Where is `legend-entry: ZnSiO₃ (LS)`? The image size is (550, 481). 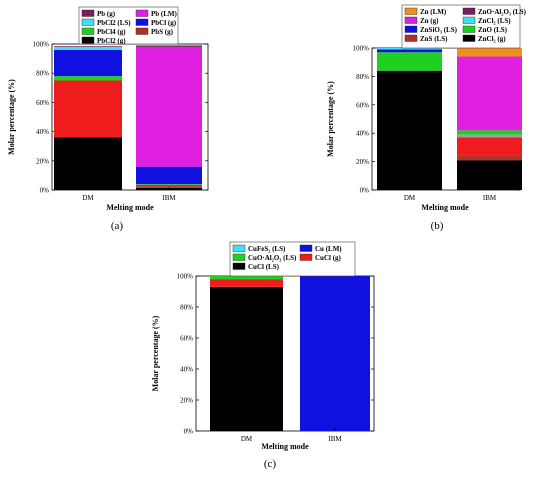
legend-entry: ZnSiO₃ (LS) is located at coordinates (439, 30).